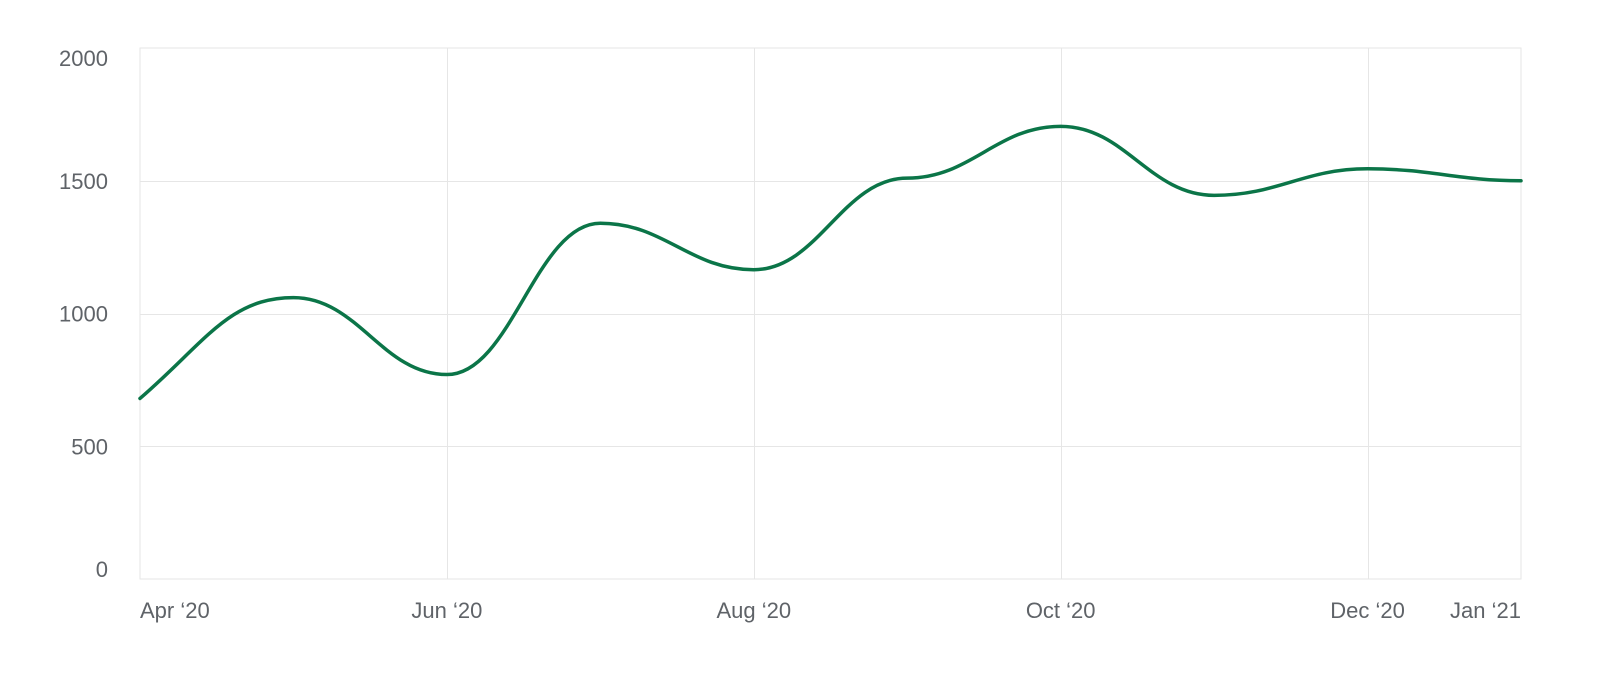 This screenshot has height=684, width=1600. Describe the element at coordinates (175, 610) in the screenshot. I see `x-tick-label: Apr ‘20` at that location.